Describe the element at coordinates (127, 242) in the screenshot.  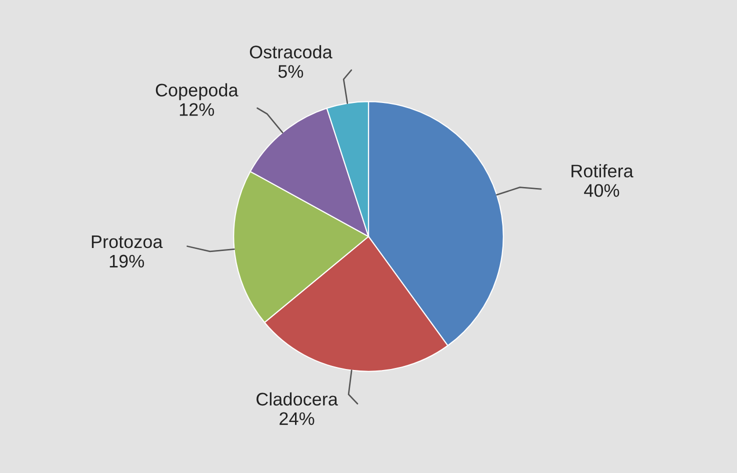
I see `slice-label: Protozoa` at that location.